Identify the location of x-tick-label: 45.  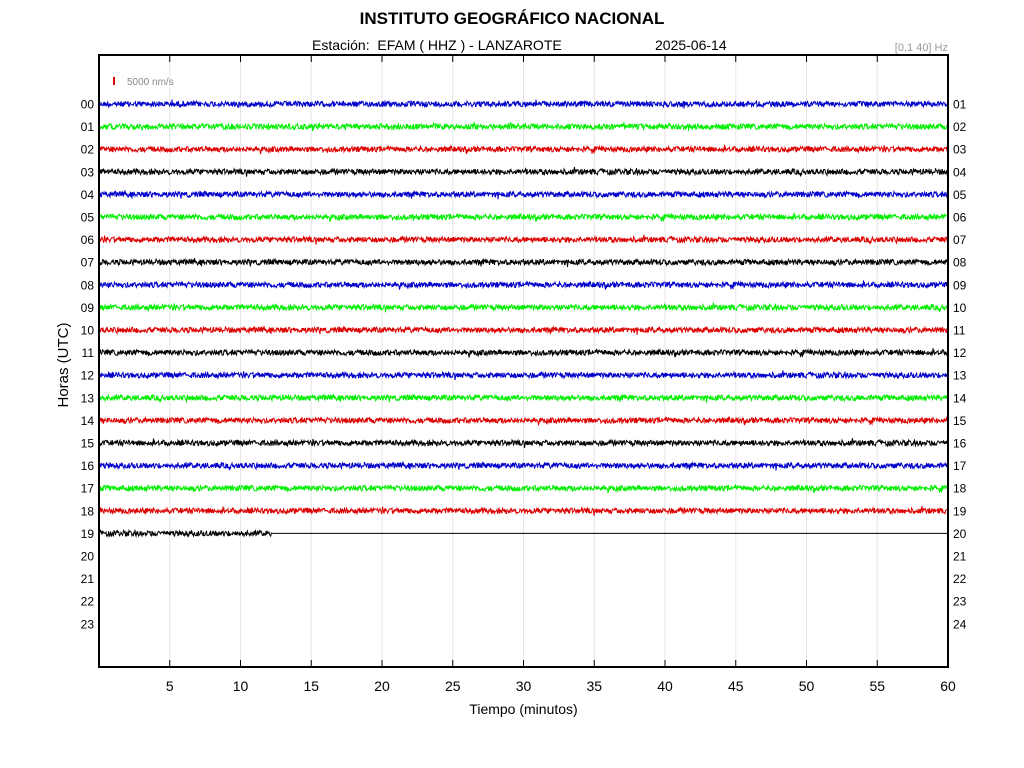
(736, 686).